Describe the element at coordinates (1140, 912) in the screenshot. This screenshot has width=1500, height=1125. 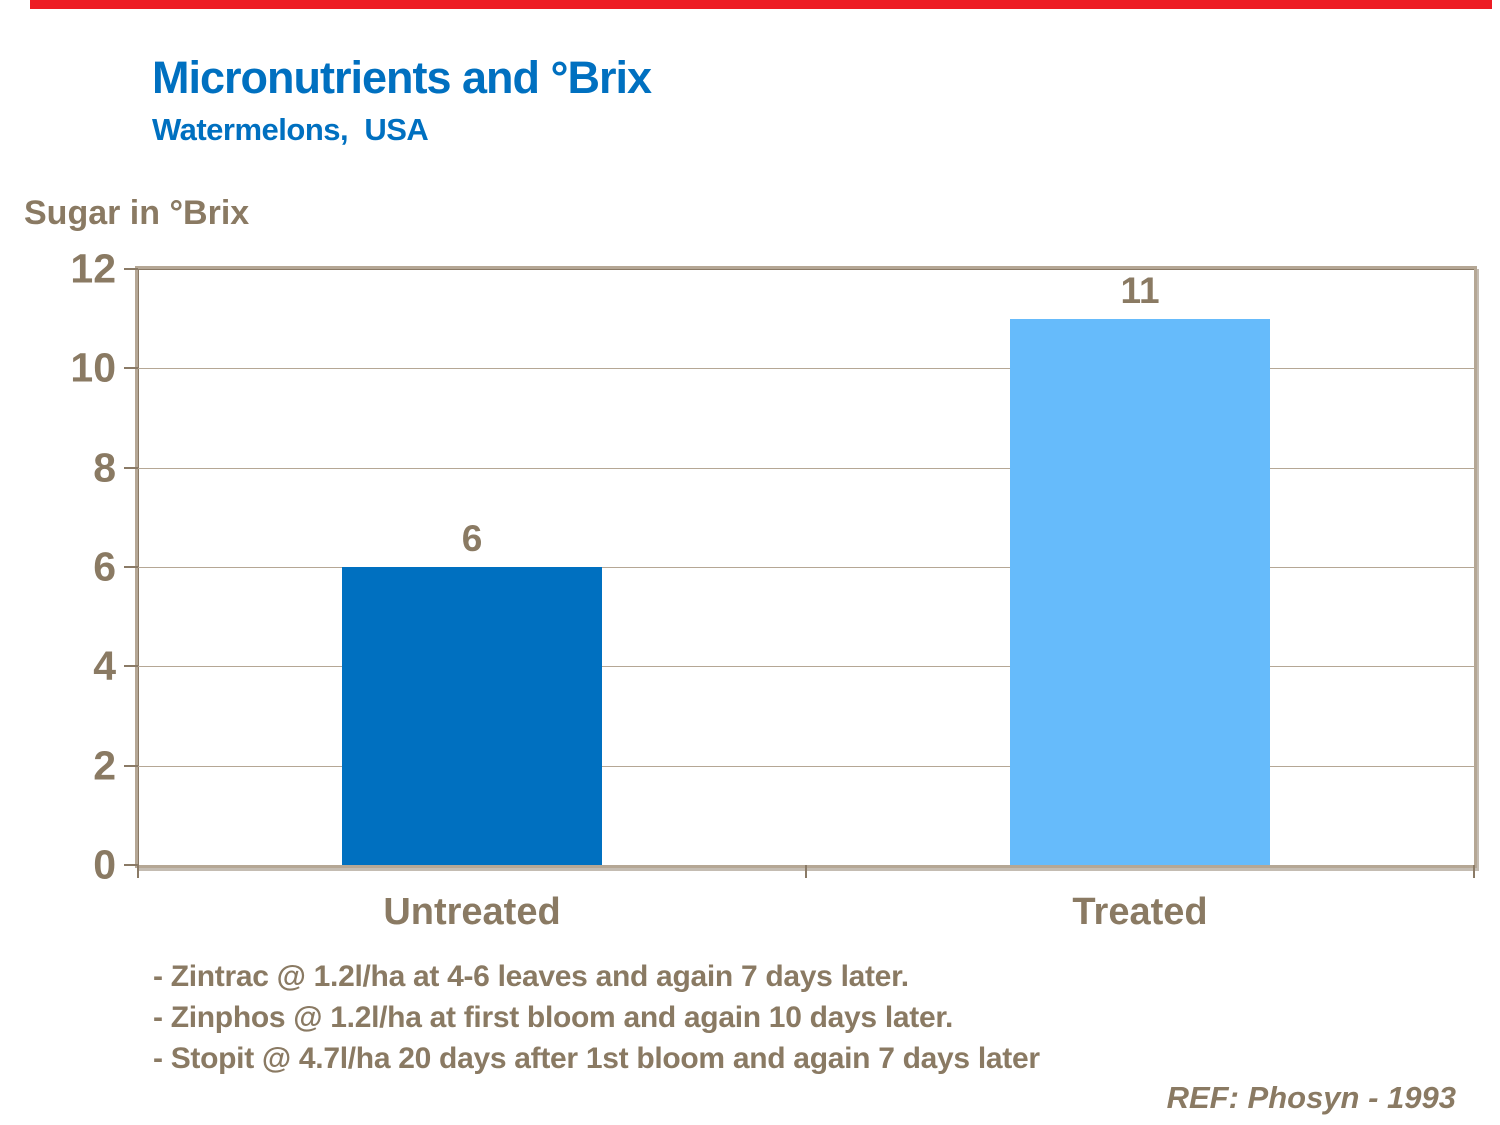
I see `x-category-label: Treated` at that location.